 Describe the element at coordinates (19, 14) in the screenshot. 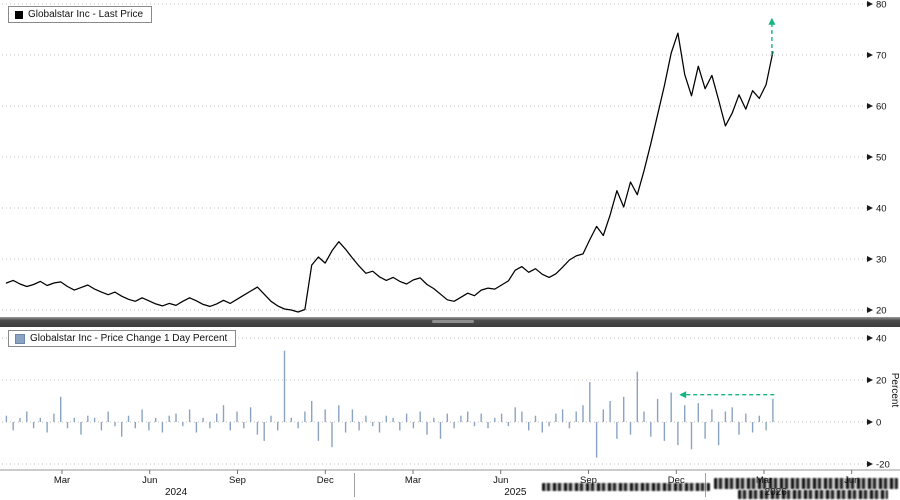

I see `price-series-swatch` at that location.